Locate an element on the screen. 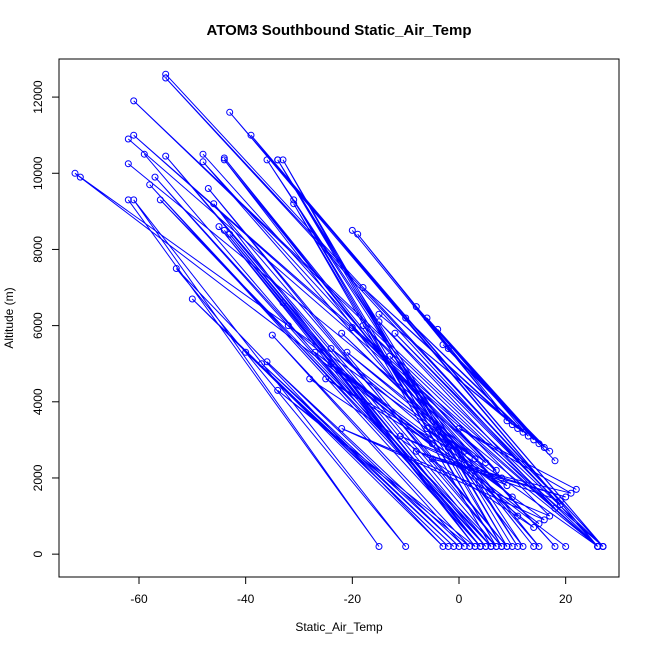  y-axis: 0 2000 4000 6000 8000 10000 12000 is located at coordinates (45, 318).